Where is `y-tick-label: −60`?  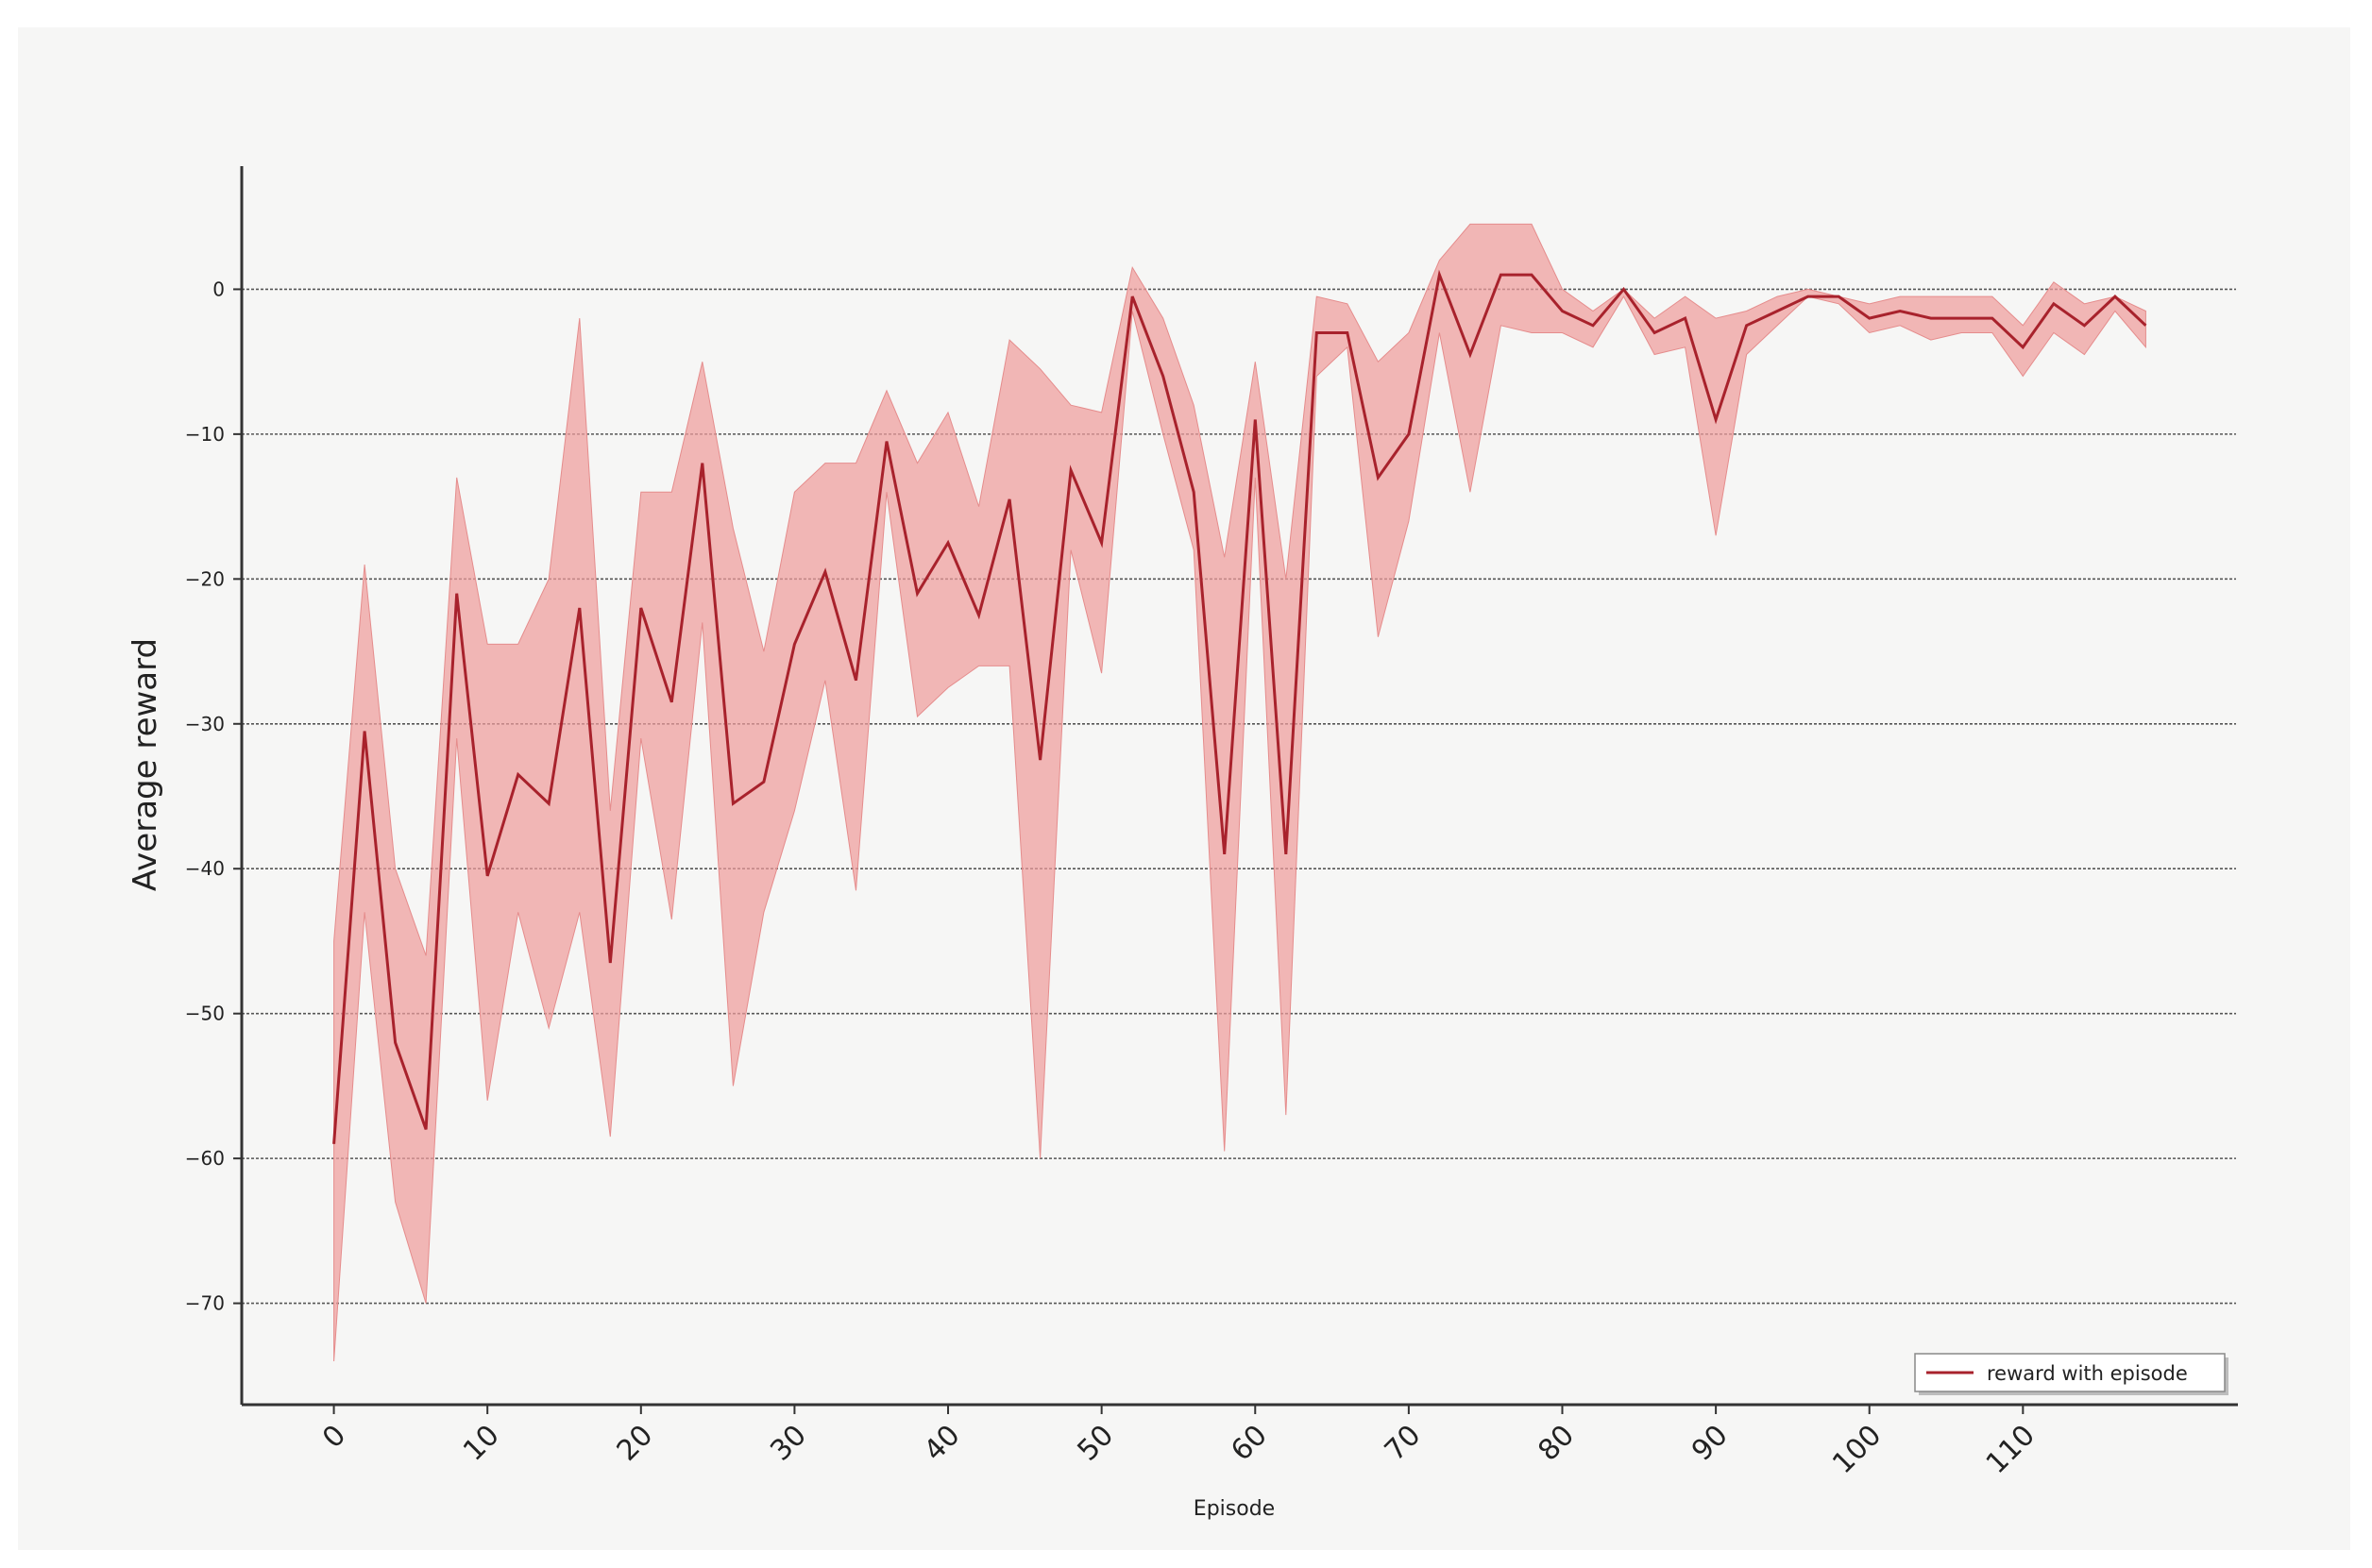 y-tick-label: −60 is located at coordinates (205, 1159).